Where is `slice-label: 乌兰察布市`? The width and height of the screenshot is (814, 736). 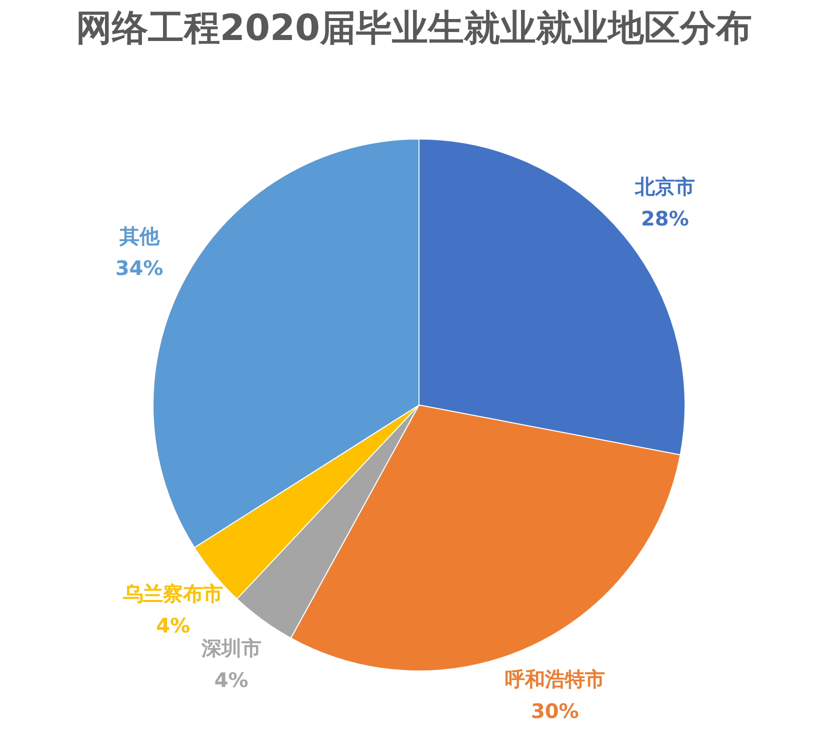 slice-label: 乌兰察布市 is located at coordinates (173, 593).